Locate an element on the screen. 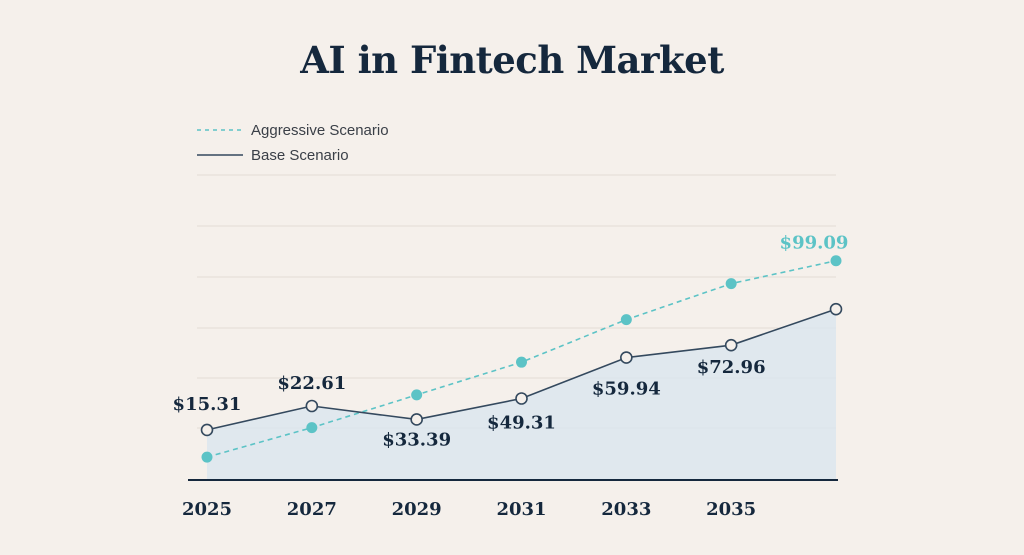  x-tick-label: 2033 is located at coordinates (626, 509).